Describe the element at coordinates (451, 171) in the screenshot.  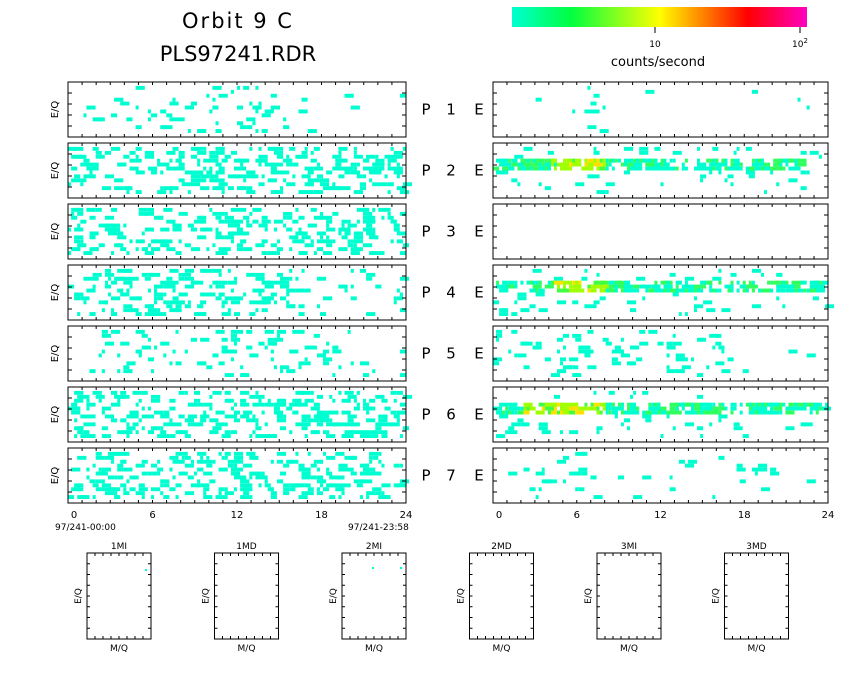
I see `panel-number: 2` at that location.